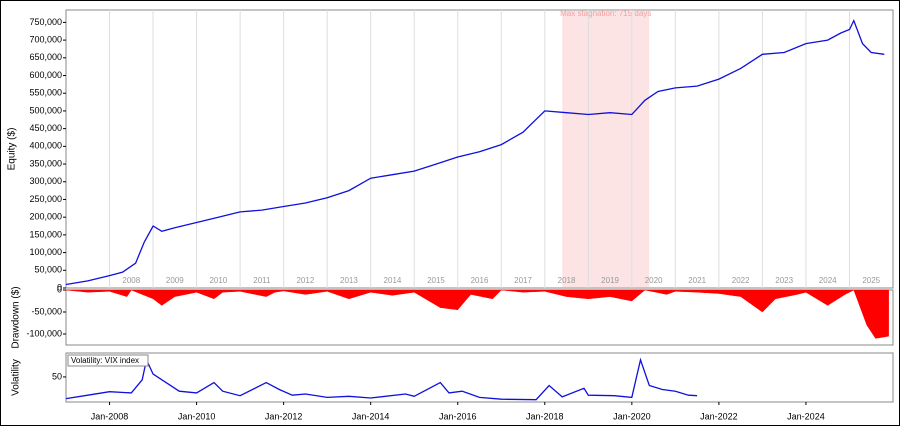 Image resolution: width=900 pixels, height=426 pixels. What do you see at coordinates (45, 146) in the screenshot?
I see `y-tick-label: 400,000` at bounding box center [45, 146].